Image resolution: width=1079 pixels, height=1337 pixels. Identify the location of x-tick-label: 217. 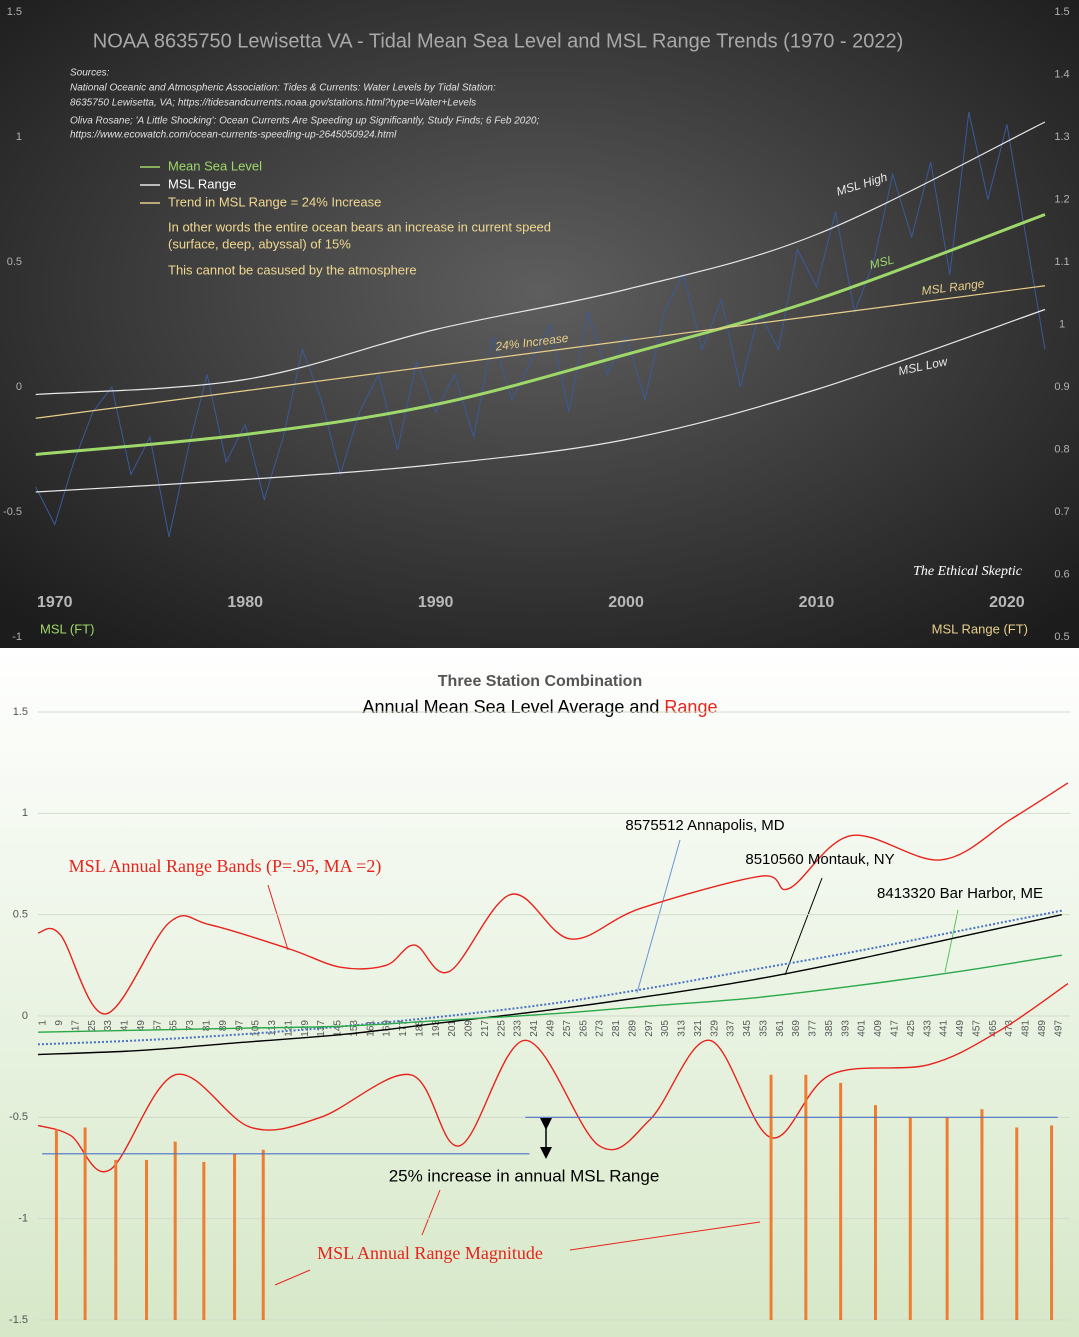
(485, 1028).